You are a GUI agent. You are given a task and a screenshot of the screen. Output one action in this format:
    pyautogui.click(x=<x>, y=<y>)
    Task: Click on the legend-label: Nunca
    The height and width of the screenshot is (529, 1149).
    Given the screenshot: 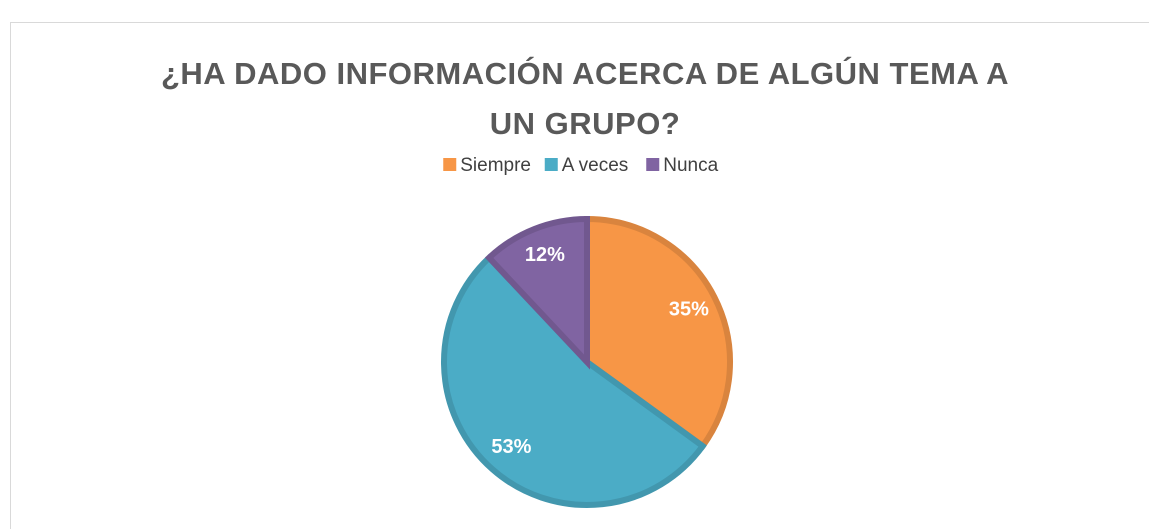 What is the action you would take?
    pyautogui.click(x=690, y=165)
    